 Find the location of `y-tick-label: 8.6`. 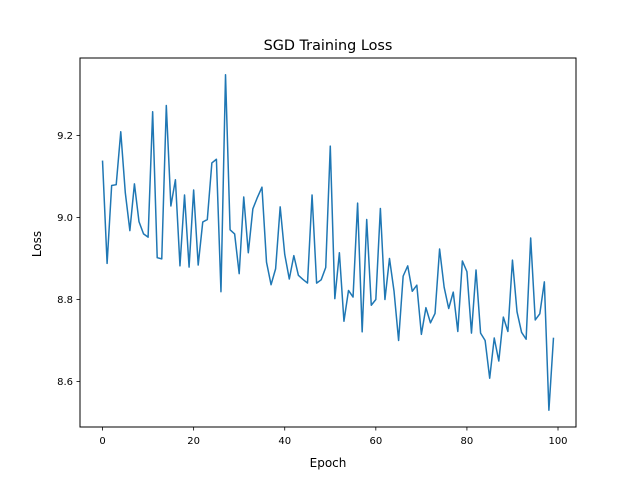

y-tick-label: 8.6 is located at coordinates (65, 382).